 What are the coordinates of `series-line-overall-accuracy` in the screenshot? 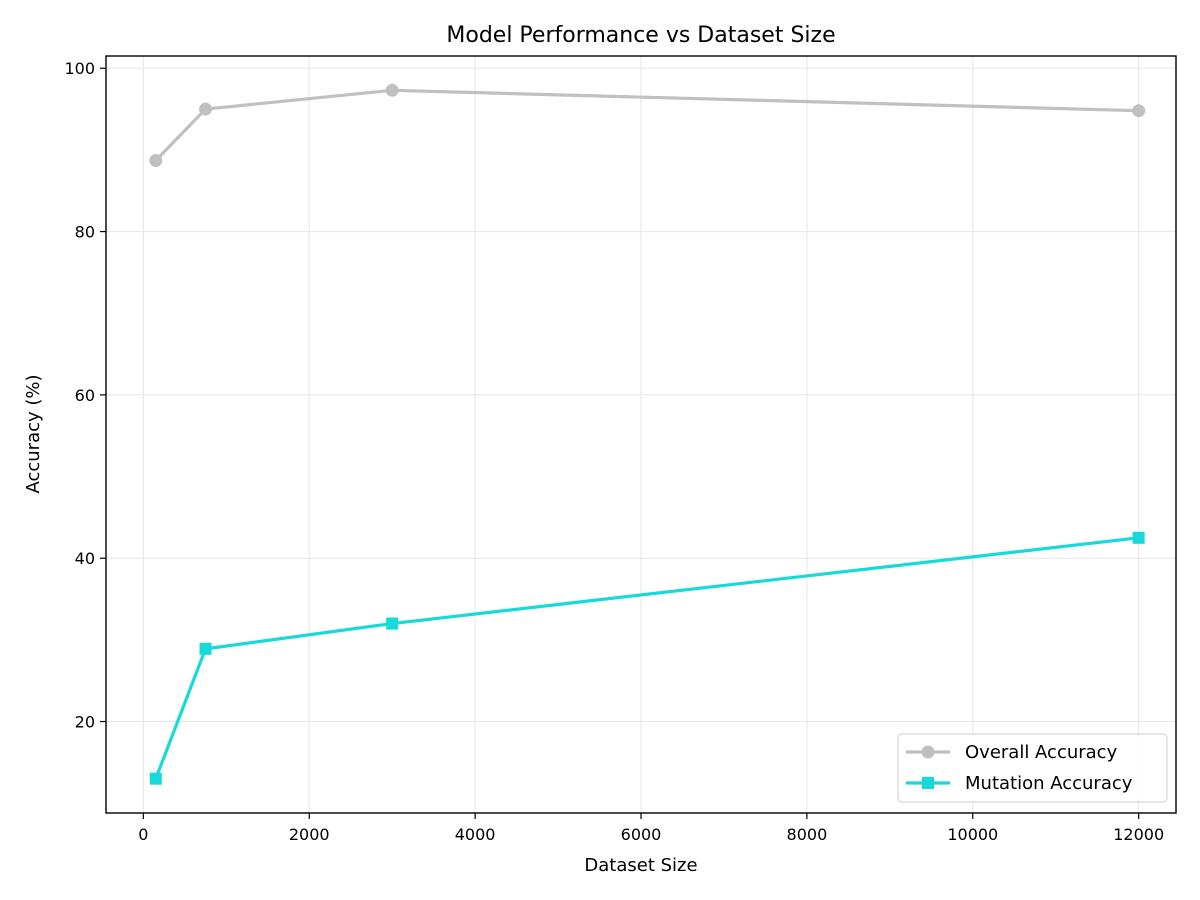 It's located at (647, 125).